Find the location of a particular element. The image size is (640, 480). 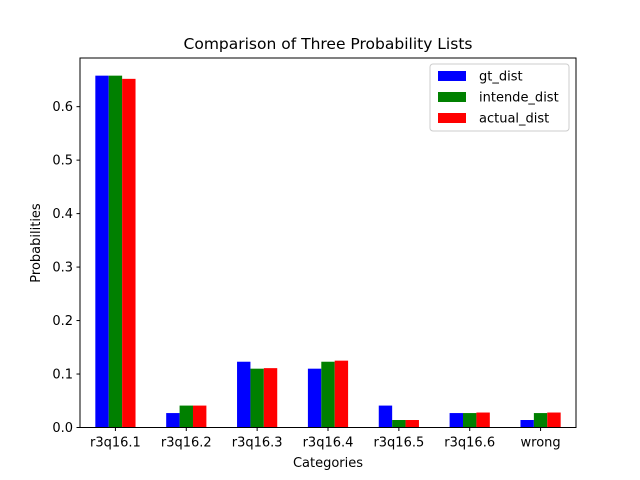

bar-intende_dist-r3q16.2 is located at coordinates (186, 416).